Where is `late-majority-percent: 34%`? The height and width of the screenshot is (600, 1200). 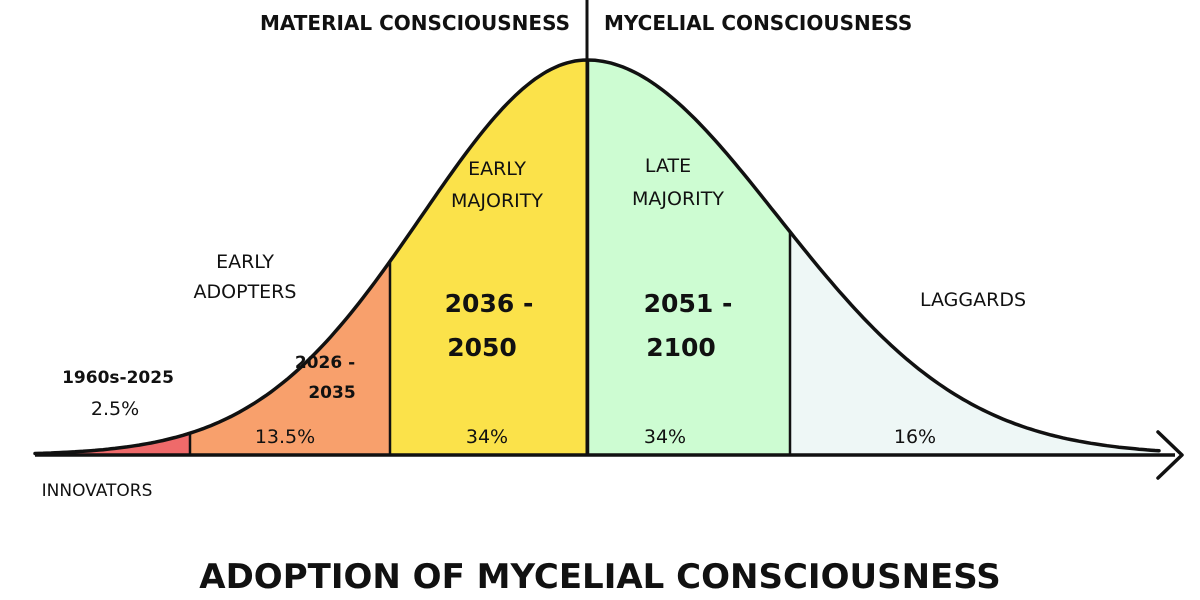 late-majority-percent: 34% is located at coordinates (665, 437).